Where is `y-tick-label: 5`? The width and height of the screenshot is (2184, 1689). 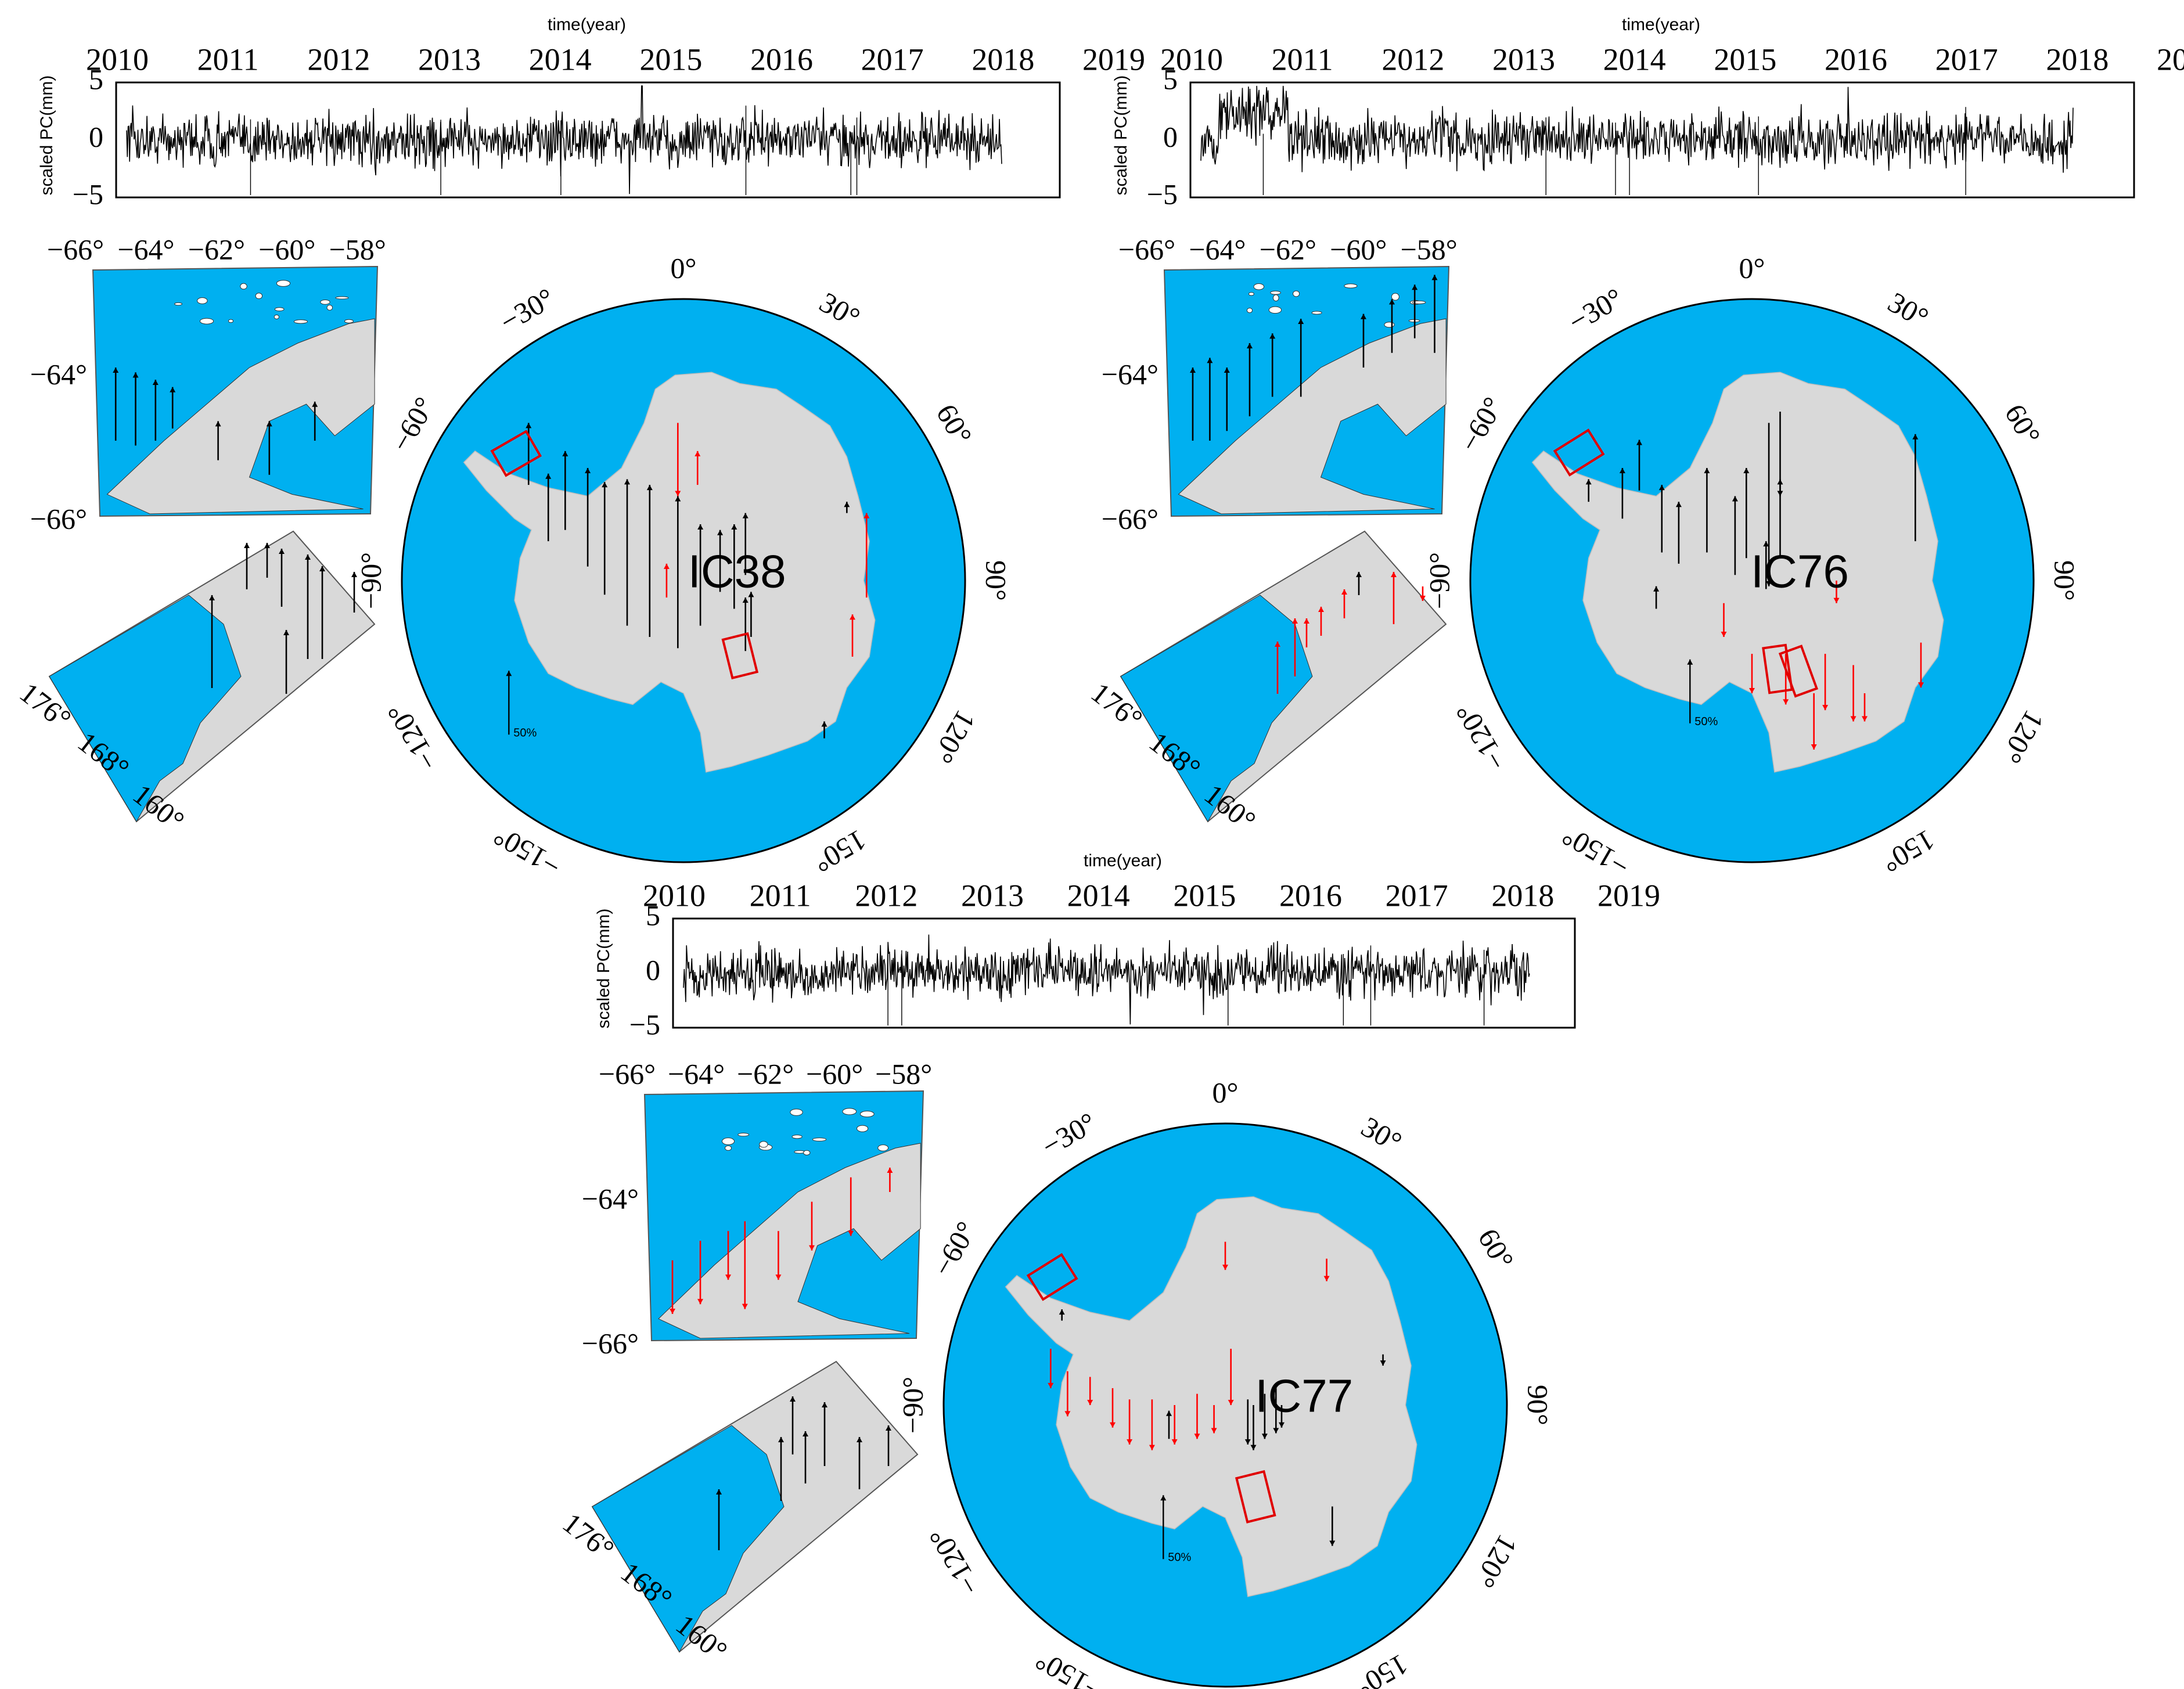 y-tick-label: 5 is located at coordinates (653, 915).